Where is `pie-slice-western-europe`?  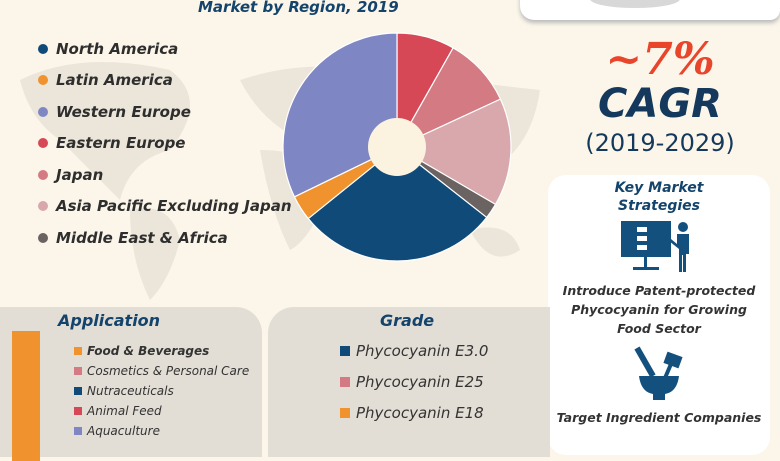
pie-slice-western-europe is located at coordinates (340, 115).